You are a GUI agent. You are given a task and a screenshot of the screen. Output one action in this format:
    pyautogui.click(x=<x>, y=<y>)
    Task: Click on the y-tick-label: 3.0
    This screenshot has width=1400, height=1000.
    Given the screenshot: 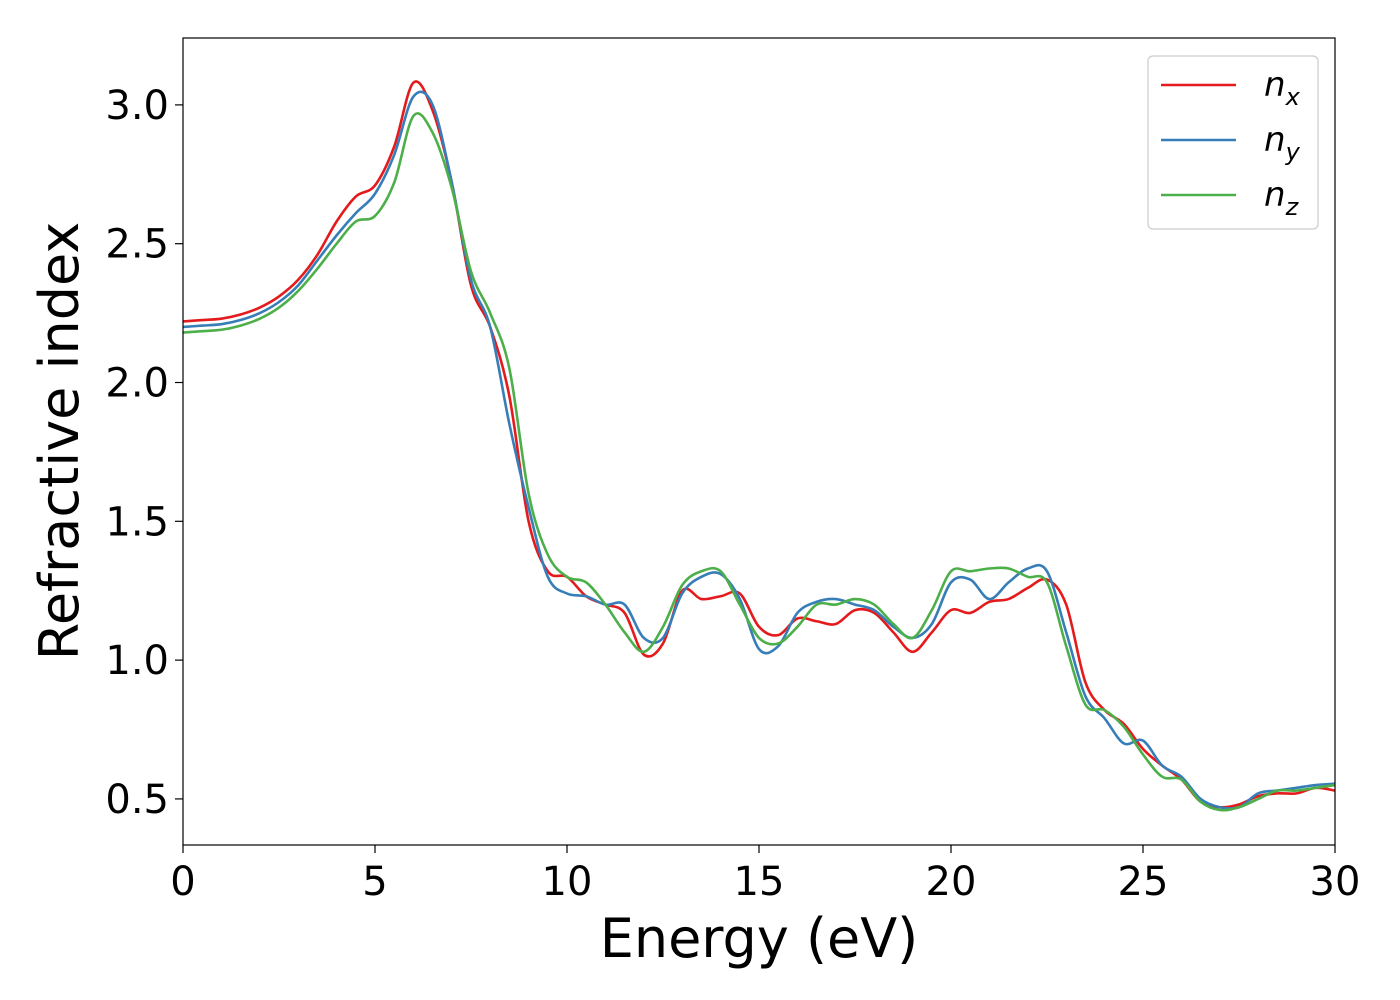 What is the action you would take?
    pyautogui.click(x=137, y=106)
    